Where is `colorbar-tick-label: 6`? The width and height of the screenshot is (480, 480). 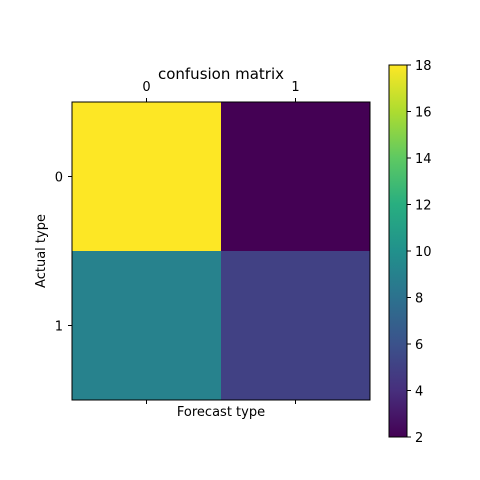
colorbar-tick-label: 6 is located at coordinates (419, 345).